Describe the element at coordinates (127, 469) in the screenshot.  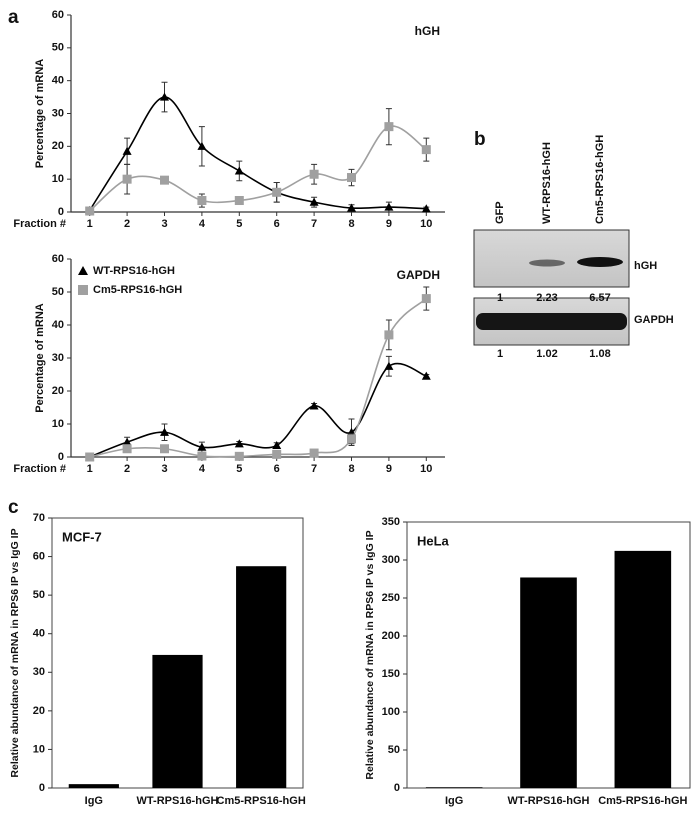
I see `x-tick-label: 2` at that location.